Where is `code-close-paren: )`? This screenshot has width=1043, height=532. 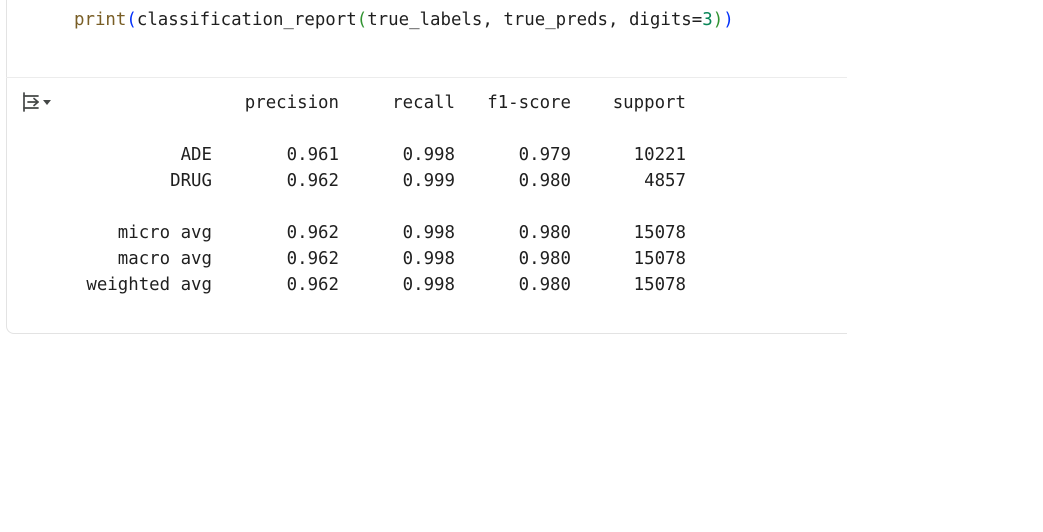
code-close-paren: ) is located at coordinates (728, 20).